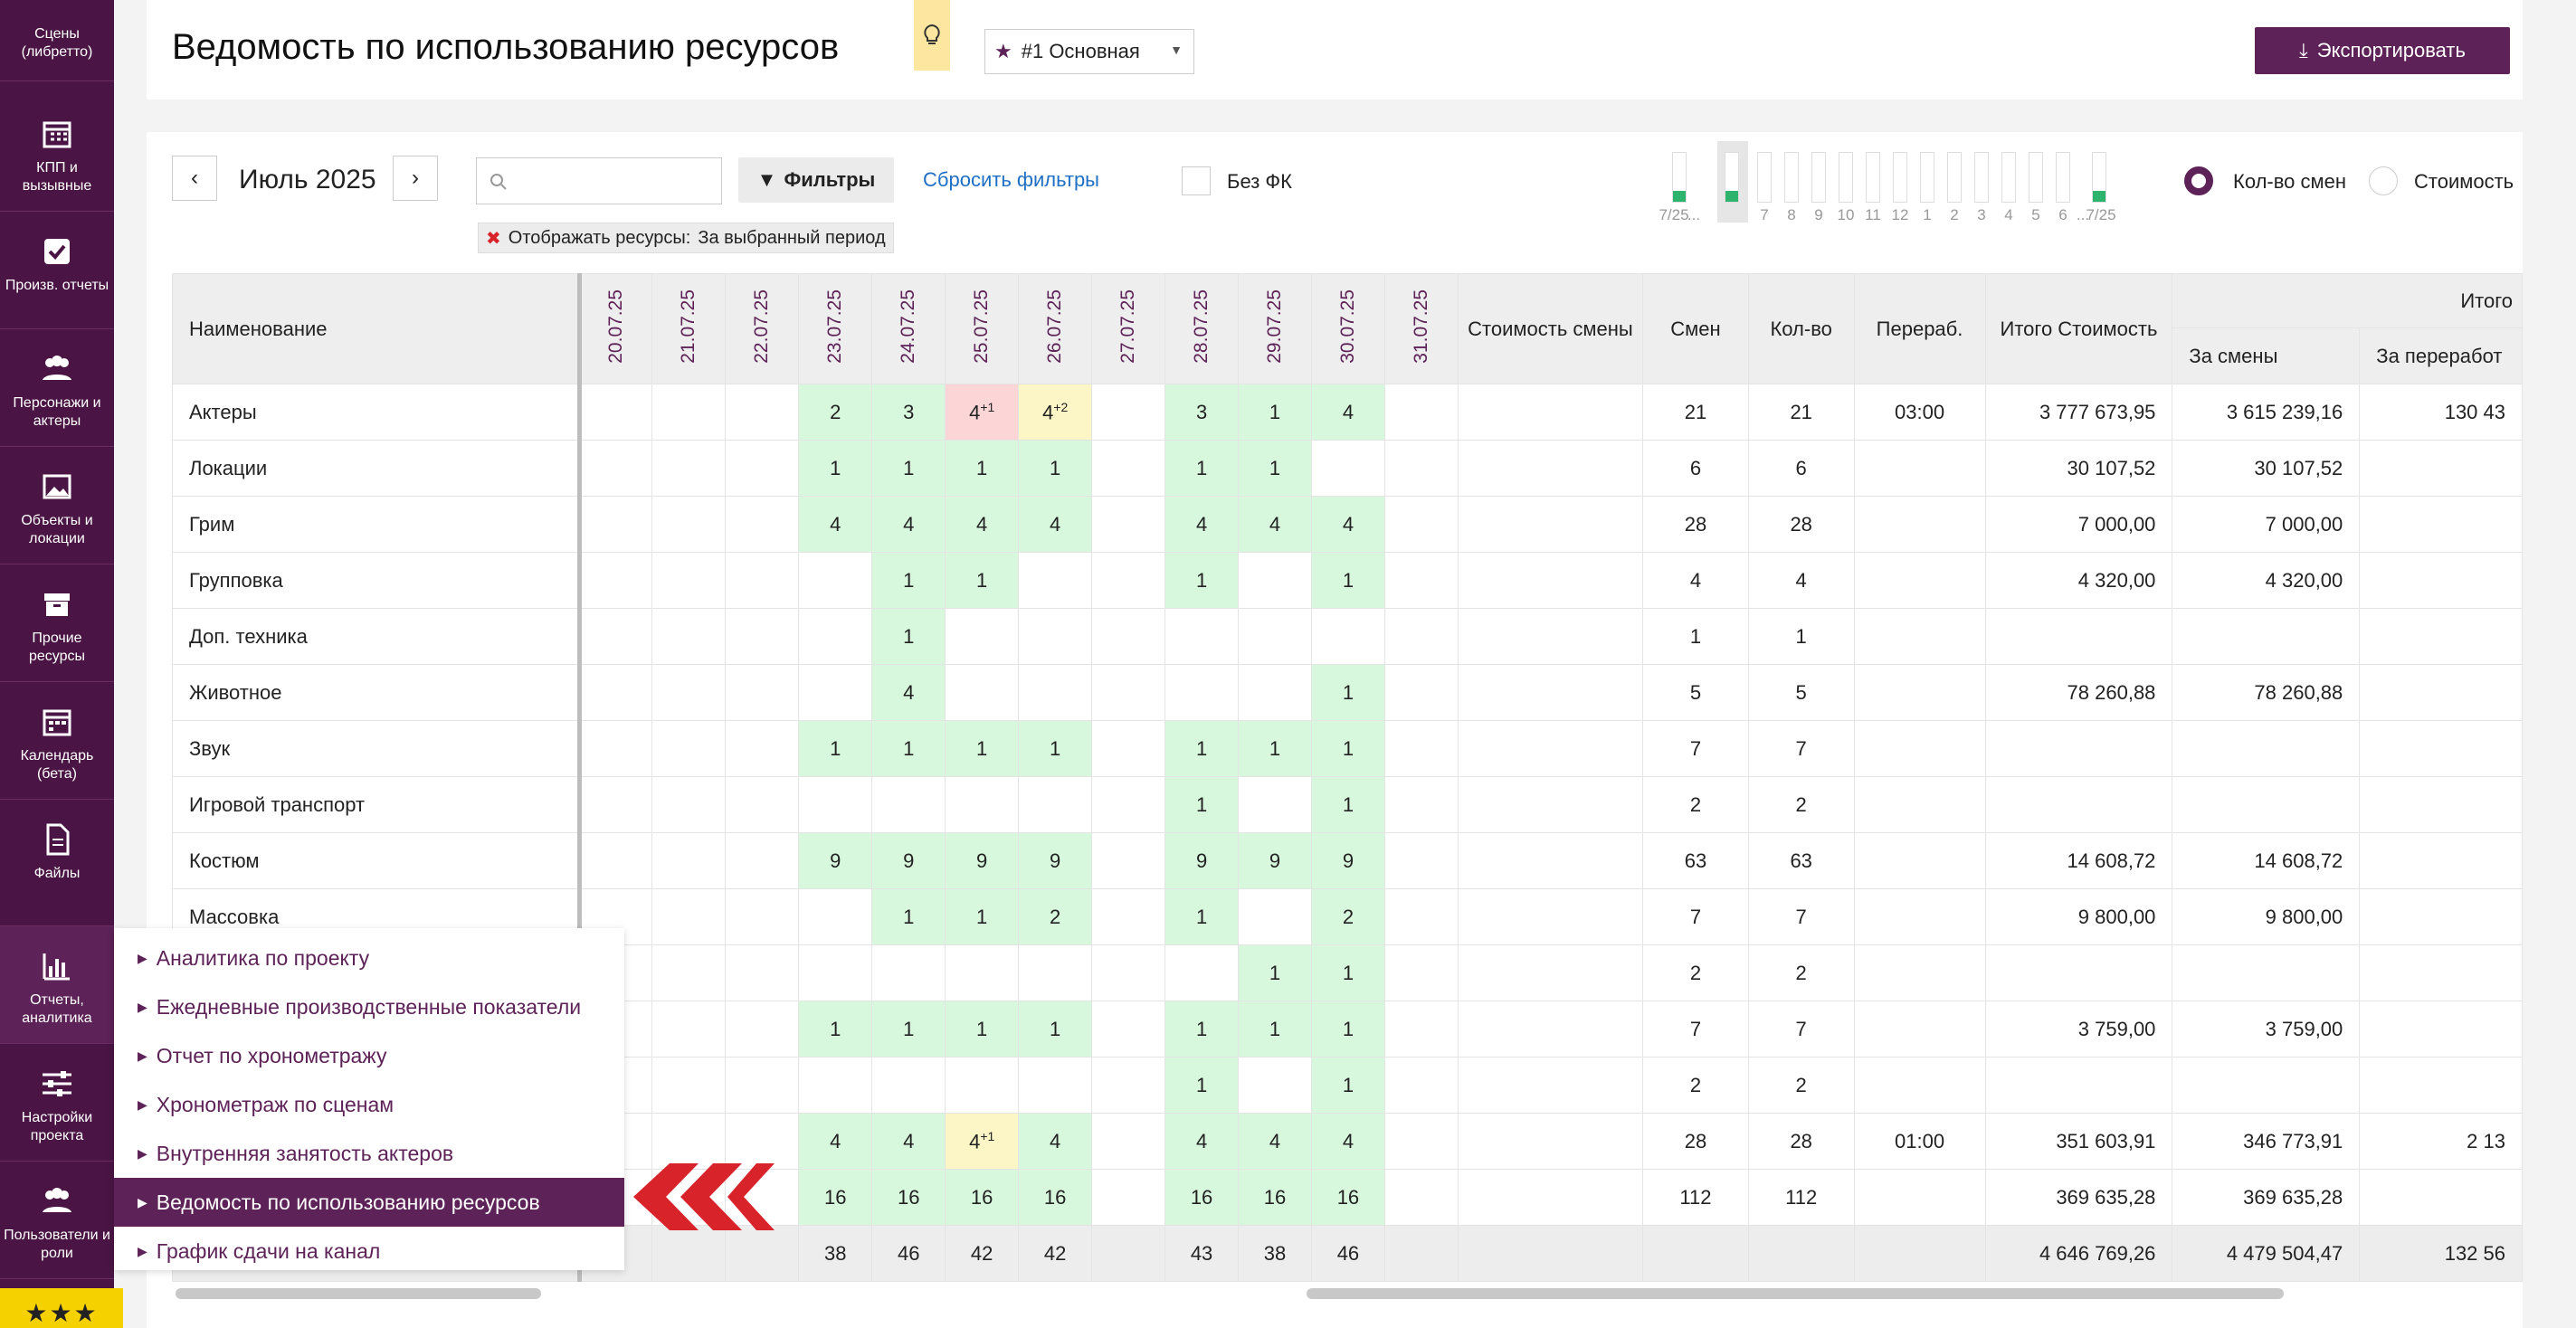  Describe the element at coordinates (369, 1153) in the screenshot. I see `submenu-item: ▶ Внутренняя занятость актеров` at that location.